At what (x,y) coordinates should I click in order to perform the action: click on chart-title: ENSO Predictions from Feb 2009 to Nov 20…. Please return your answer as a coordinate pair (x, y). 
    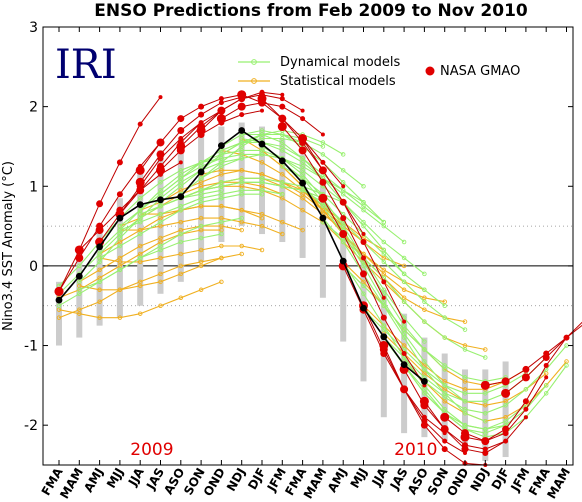
    Looking at the image, I should click on (311, 11).